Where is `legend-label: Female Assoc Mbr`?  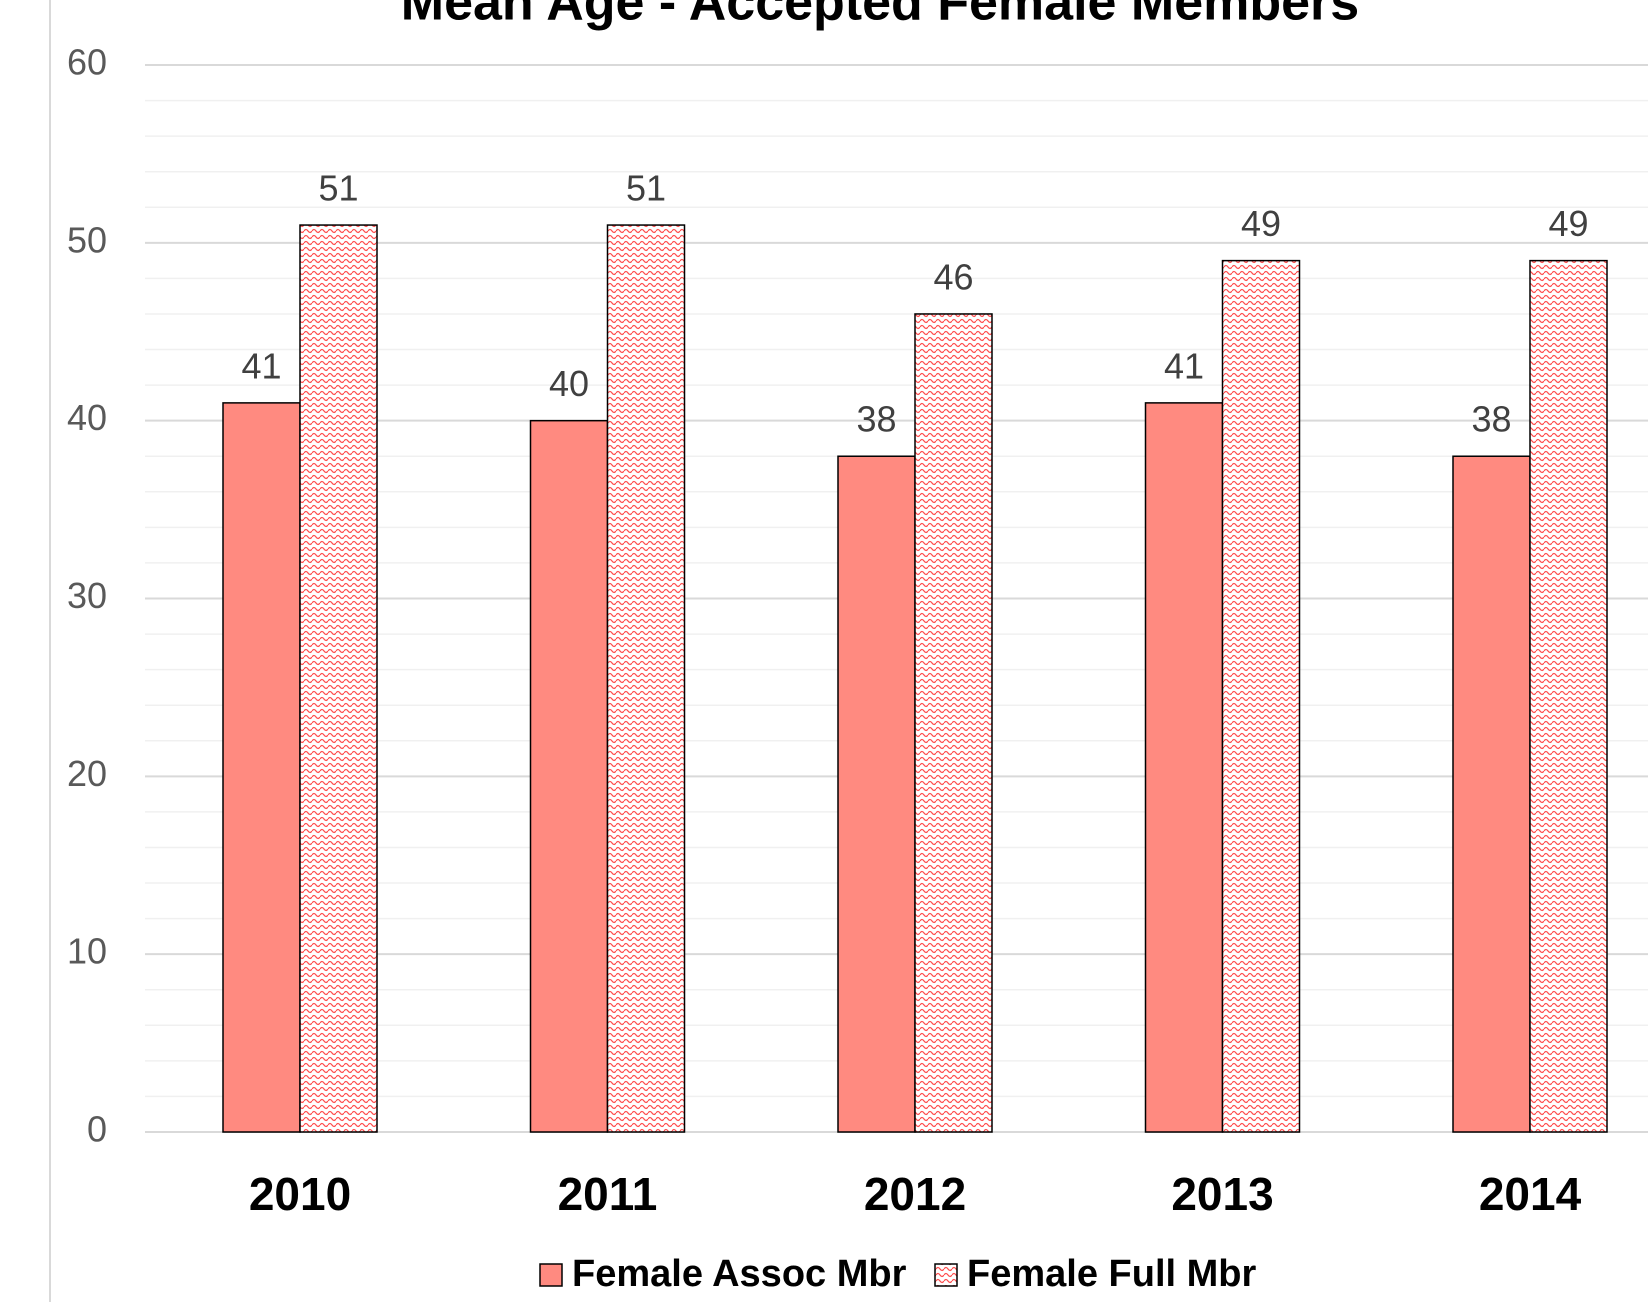 legend-label: Female Assoc Mbr is located at coordinates (739, 1274).